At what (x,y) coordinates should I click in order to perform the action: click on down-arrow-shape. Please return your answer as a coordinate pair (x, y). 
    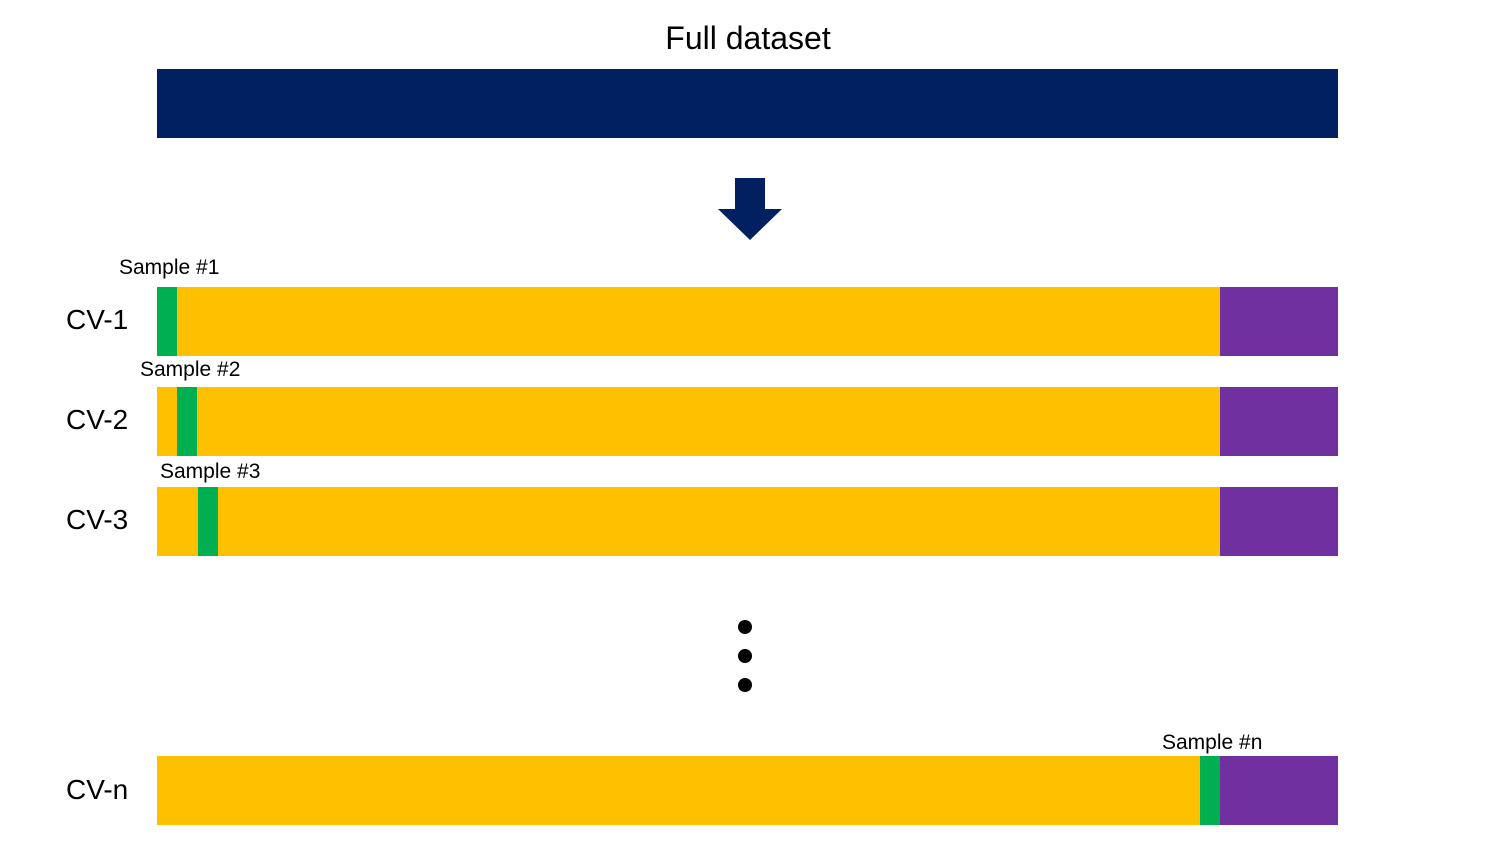
    Looking at the image, I should click on (750, 209).